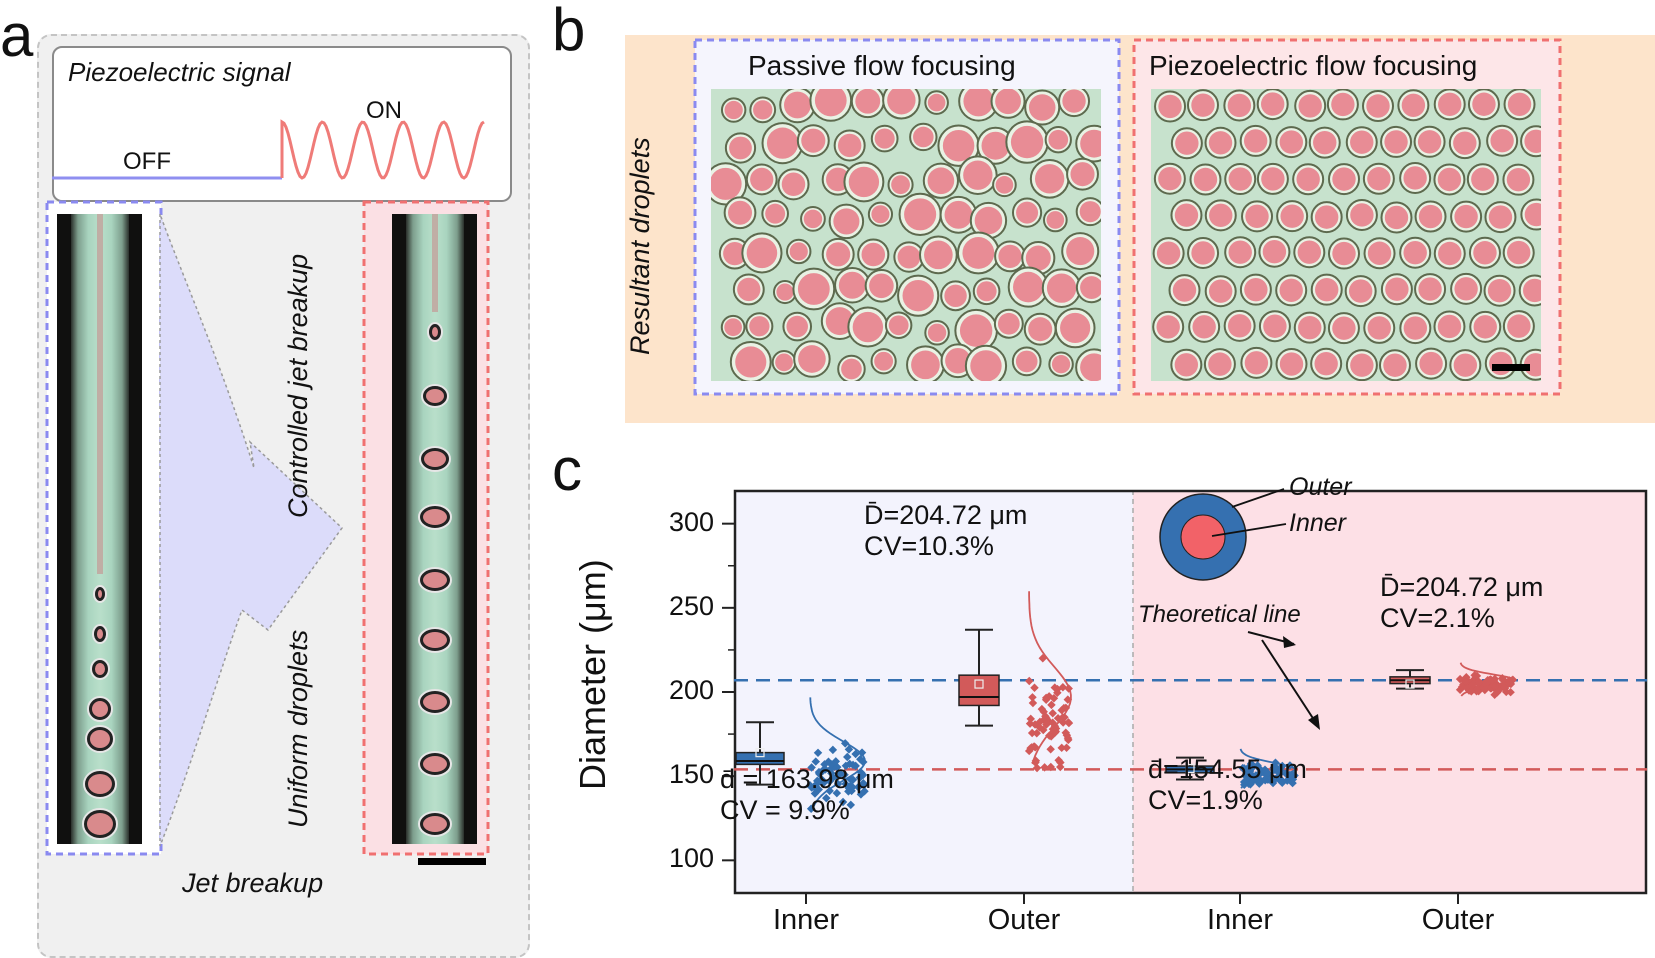  I want to click on uniform-droplets-micrograph, so click(99, 529).